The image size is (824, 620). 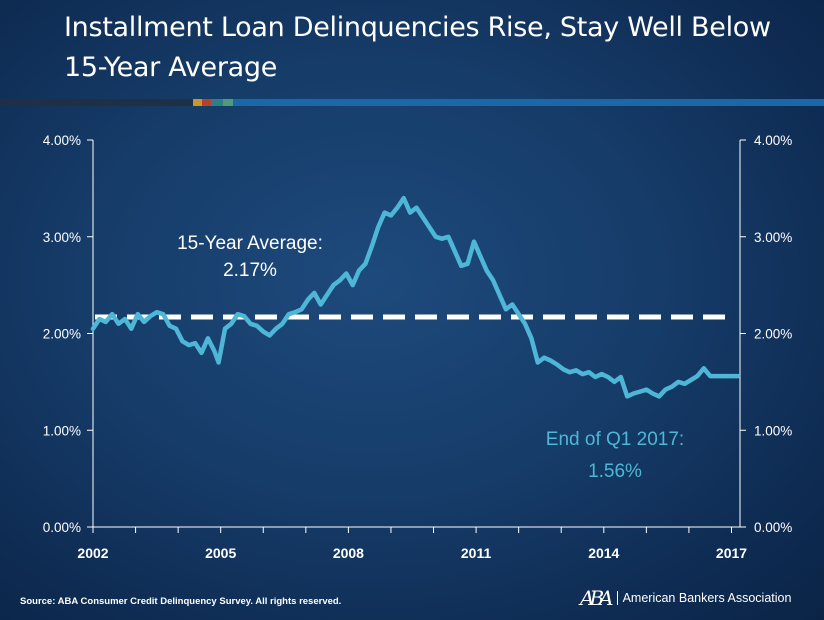 What do you see at coordinates (476, 553) in the screenshot?
I see `x-tick-label: 2011` at bounding box center [476, 553].